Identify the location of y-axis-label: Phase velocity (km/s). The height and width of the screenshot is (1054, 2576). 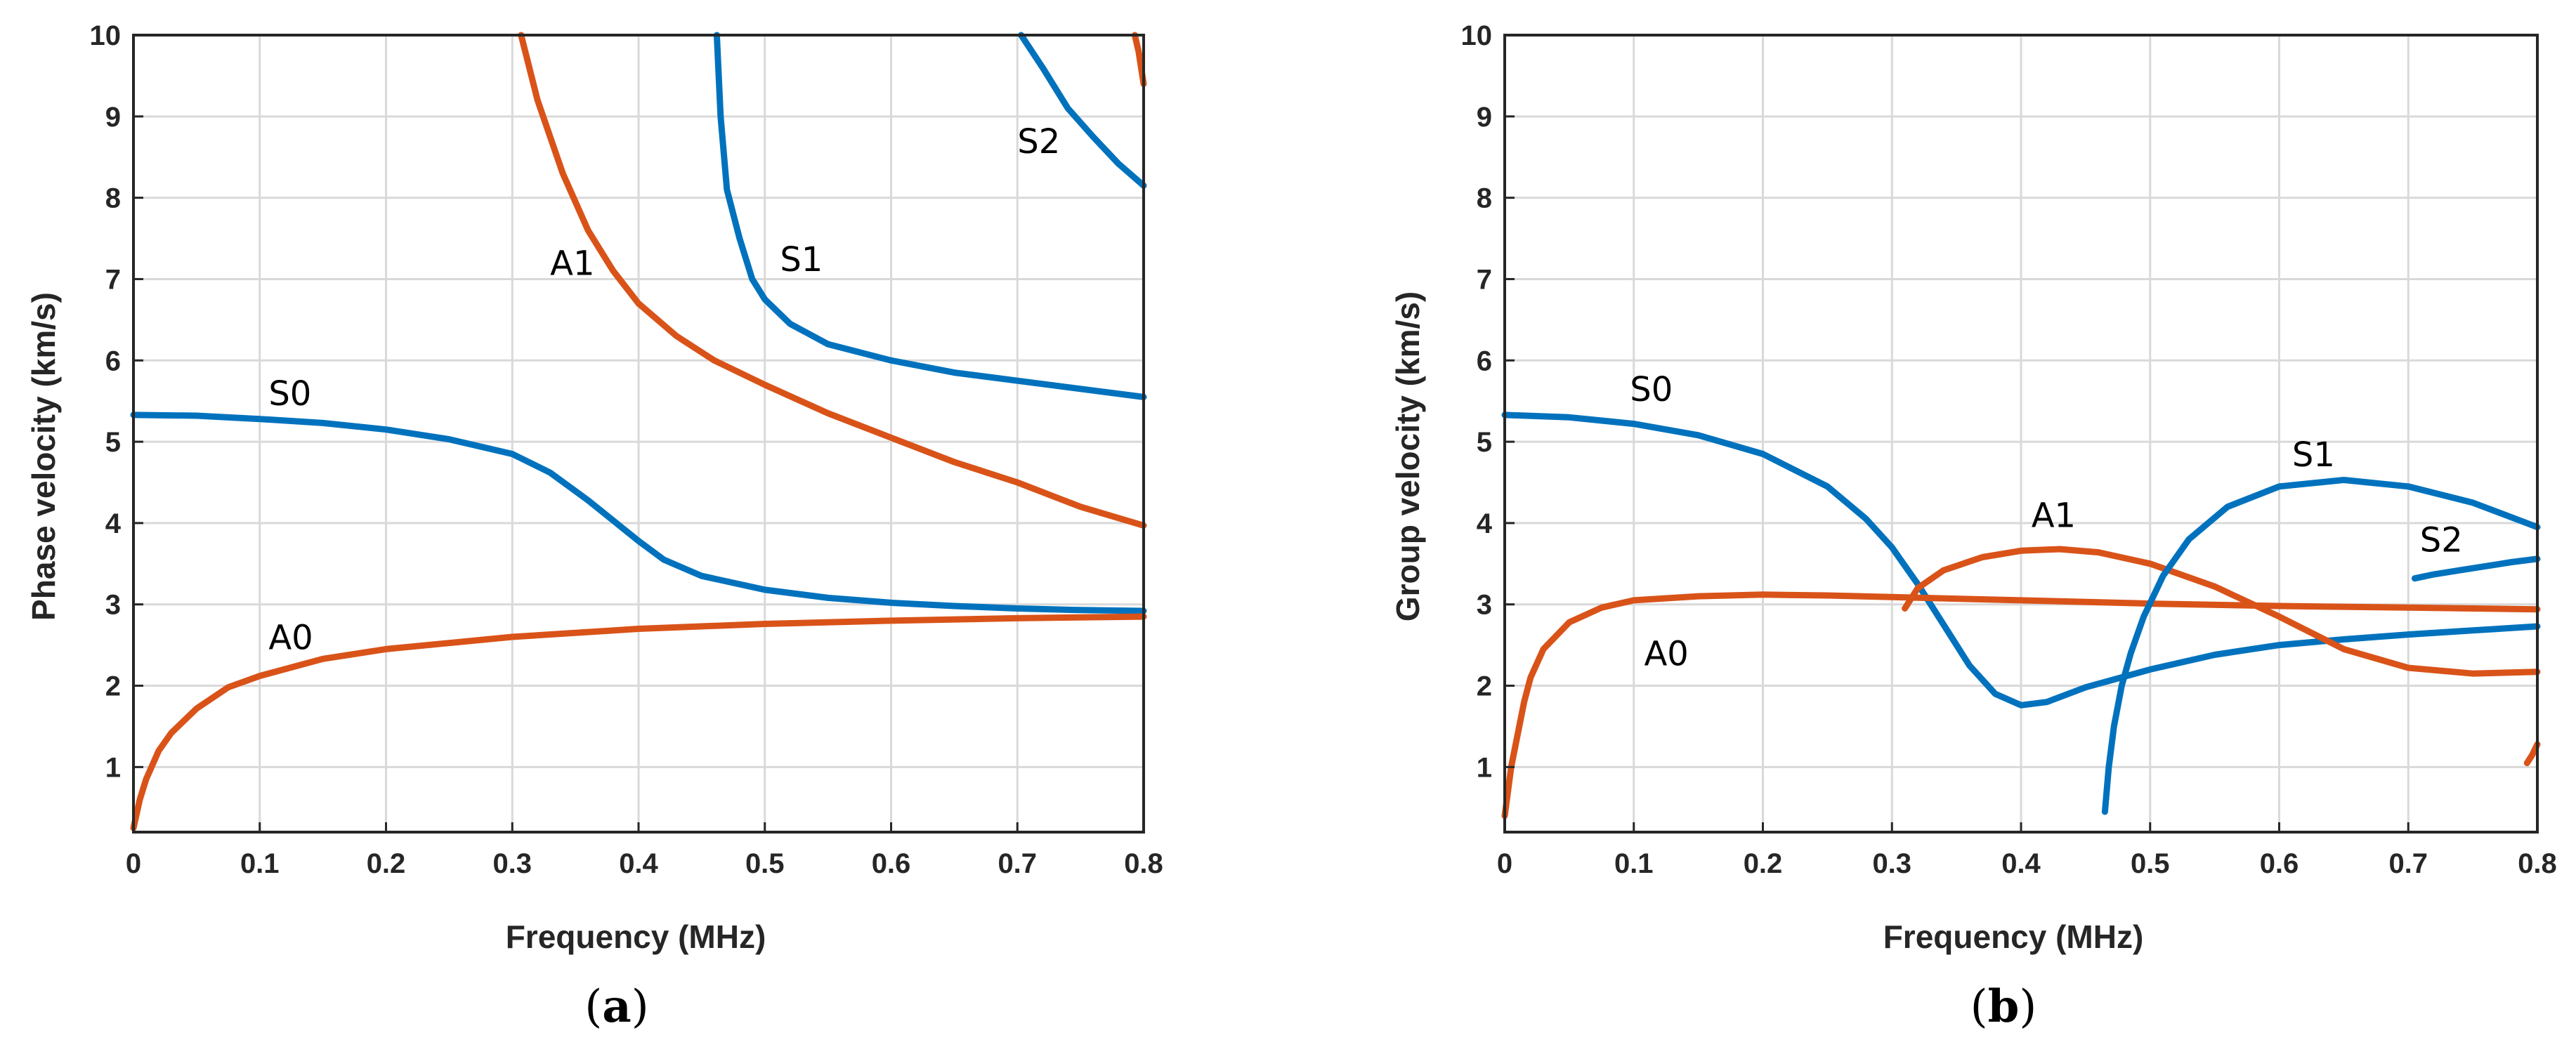
(43, 456).